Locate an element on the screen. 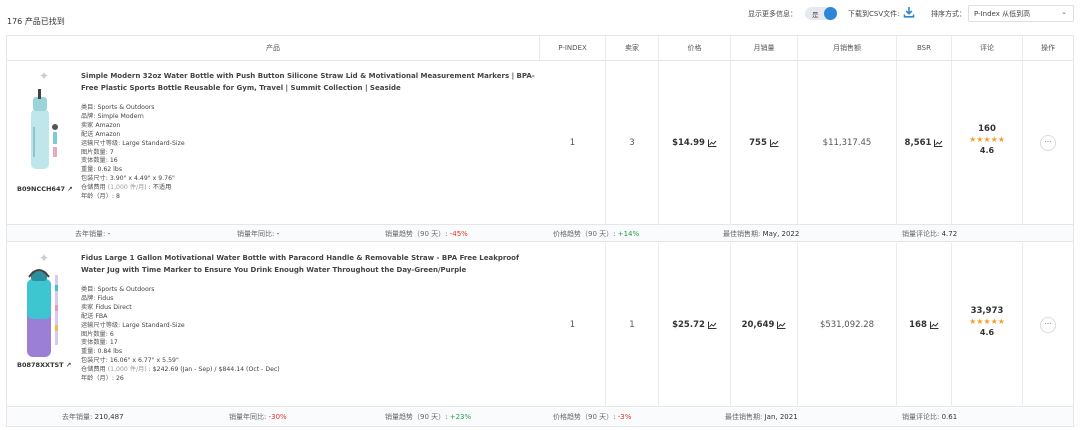 The image size is (1080, 430). bsr-cell: 168 is located at coordinates (924, 325).